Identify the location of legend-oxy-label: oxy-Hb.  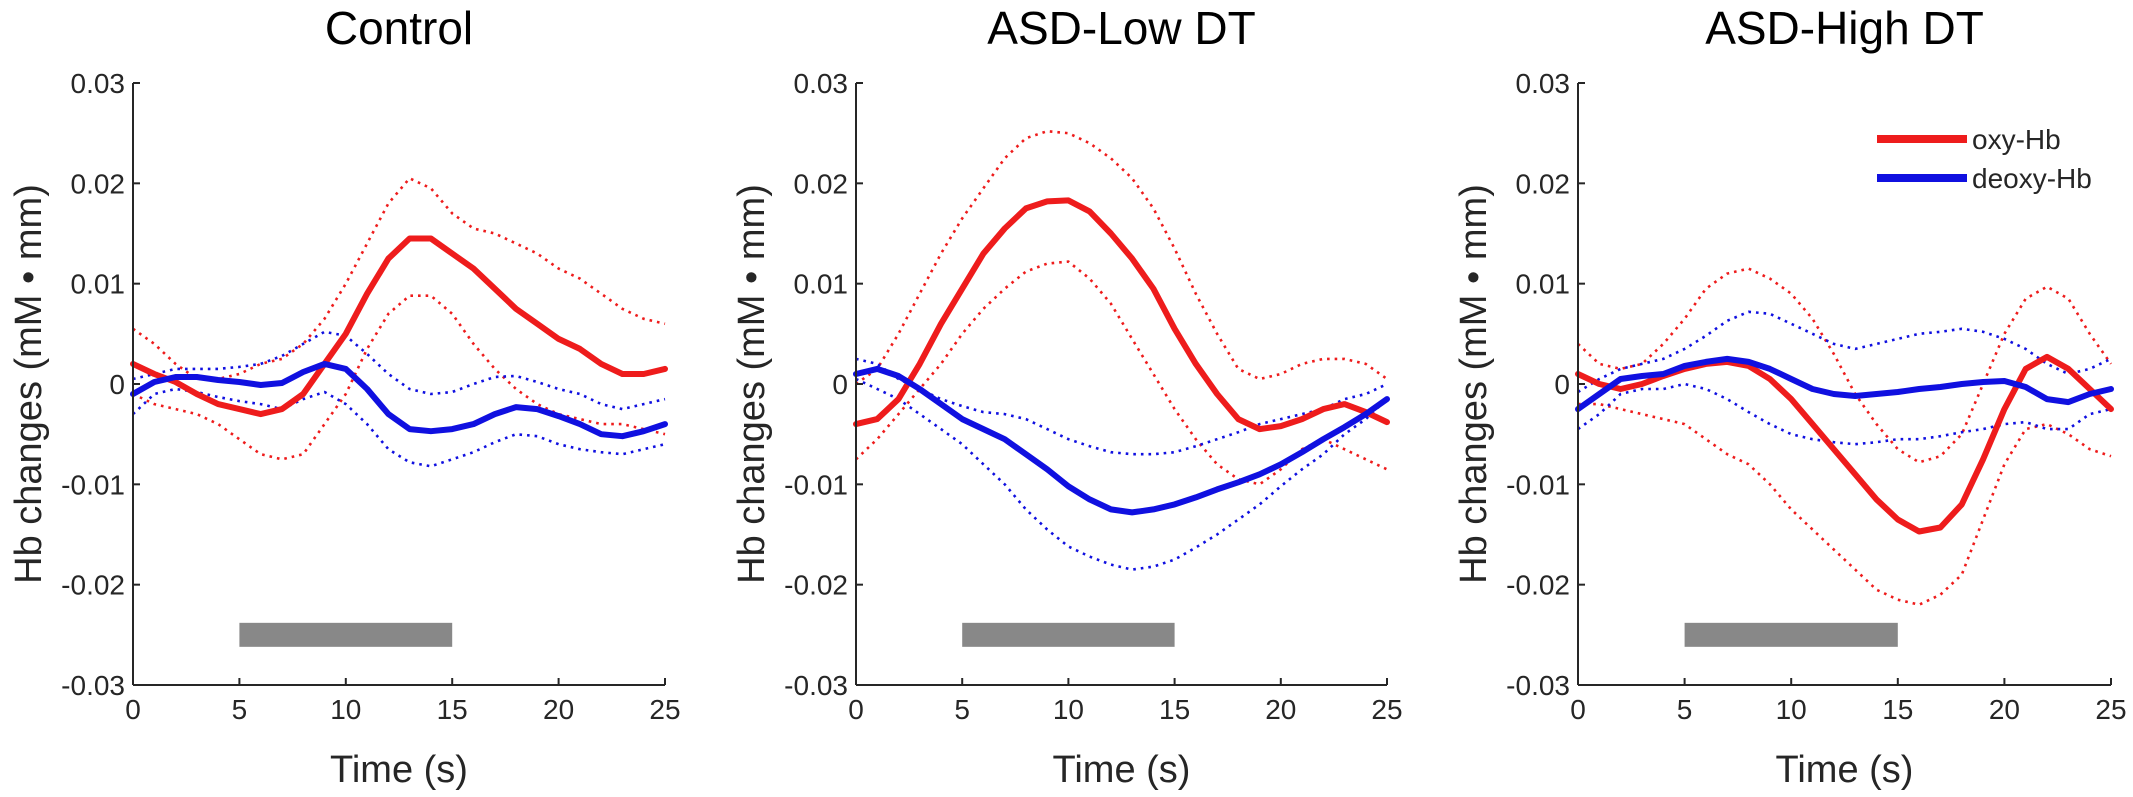
(2016, 139).